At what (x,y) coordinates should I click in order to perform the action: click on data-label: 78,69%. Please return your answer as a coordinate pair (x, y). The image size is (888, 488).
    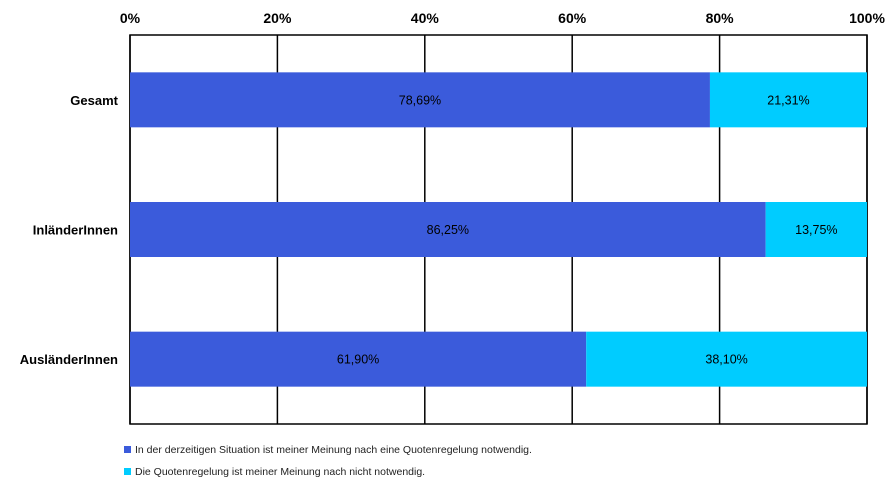
    Looking at the image, I should click on (420, 100).